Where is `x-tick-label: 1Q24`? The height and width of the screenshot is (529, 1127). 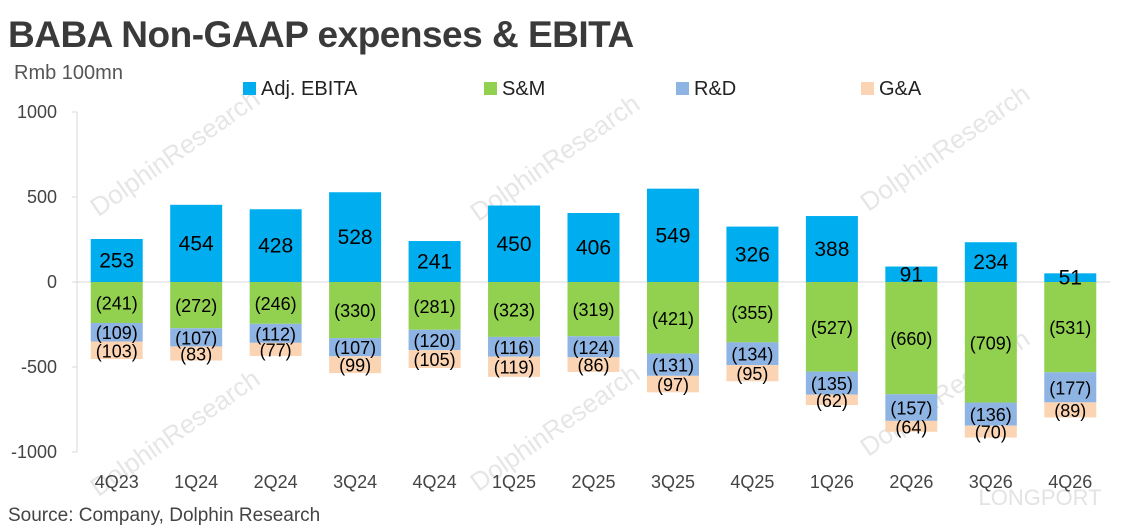
x-tick-label: 1Q24 is located at coordinates (196, 482).